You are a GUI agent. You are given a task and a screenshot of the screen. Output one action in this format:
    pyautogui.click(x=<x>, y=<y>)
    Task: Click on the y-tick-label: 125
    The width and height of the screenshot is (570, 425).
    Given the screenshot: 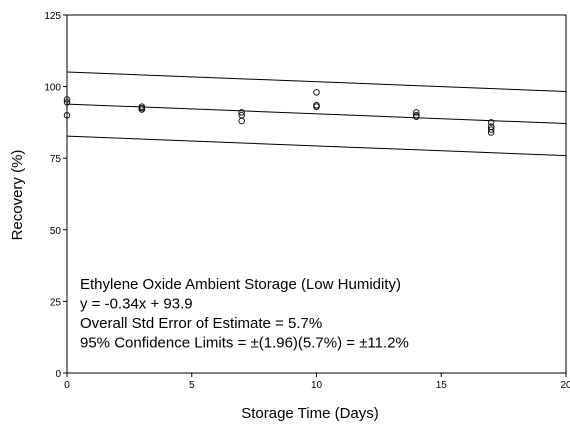 What is the action you would take?
    pyautogui.click(x=52, y=16)
    